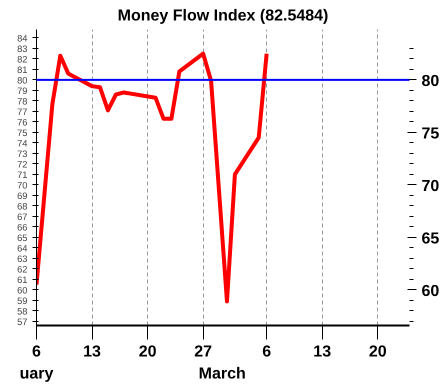 The width and height of the screenshot is (445, 385). I want to click on y-tick-label: 57, so click(22, 321).